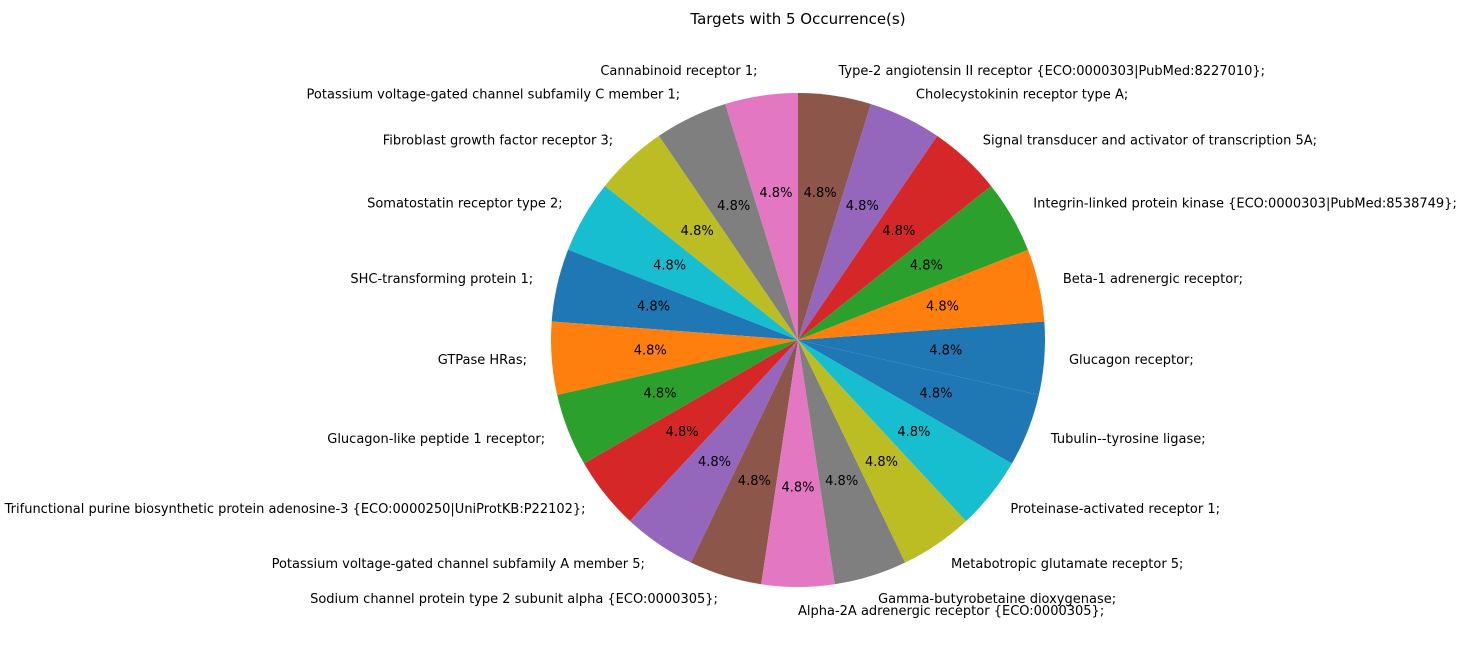 The height and width of the screenshot is (658, 1458). I want to click on category-label: Glucagon-like peptide 1 receptor;, so click(436, 439).